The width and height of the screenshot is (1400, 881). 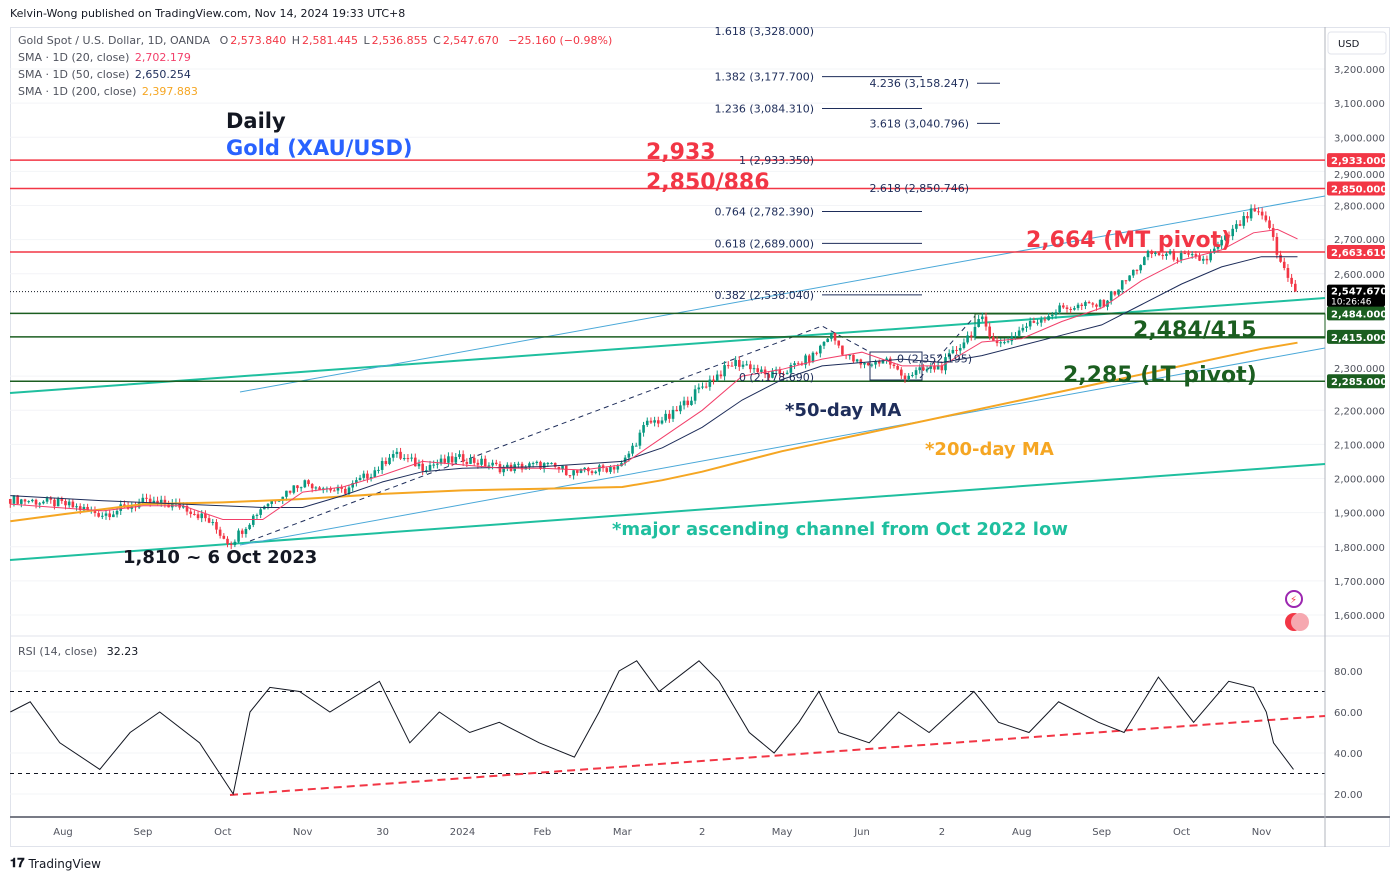 What do you see at coordinates (667, 512) in the screenshot?
I see `major-channel-lower-line` at bounding box center [667, 512].